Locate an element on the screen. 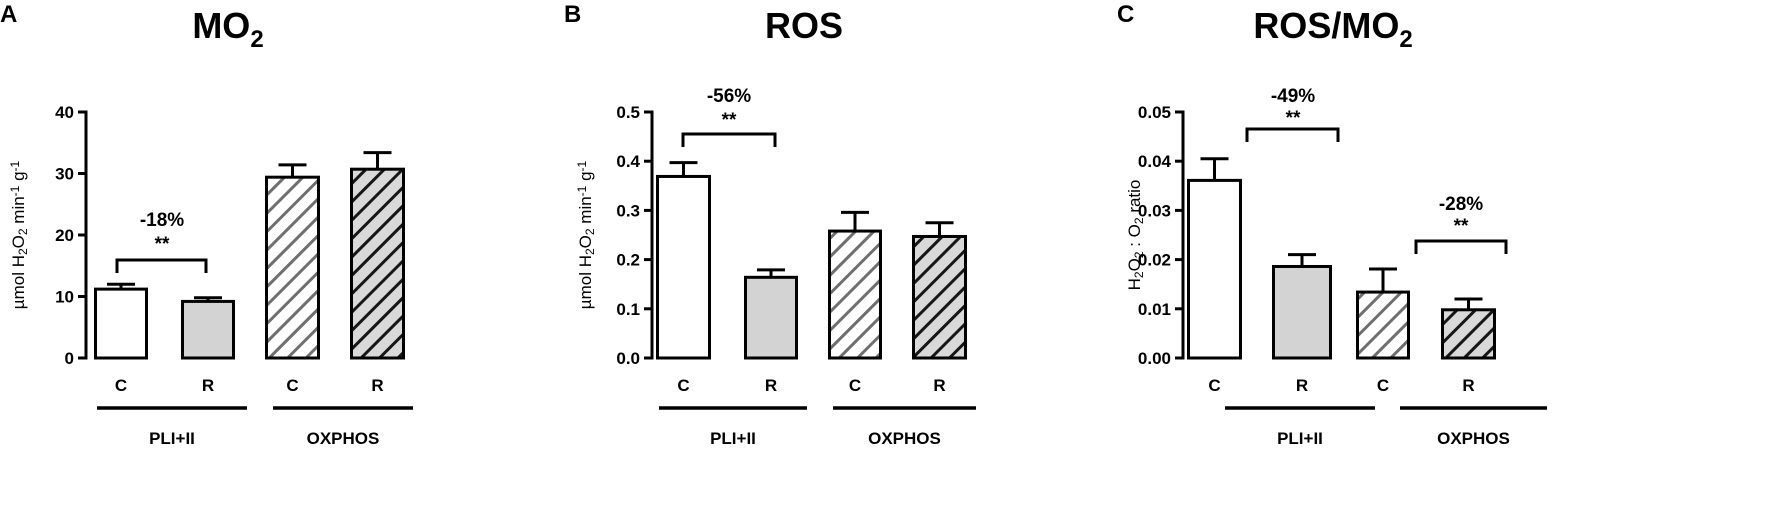 Image resolution: width=1772 pixels, height=506 pixels. y-tick-label: 30 is located at coordinates (64, 174).